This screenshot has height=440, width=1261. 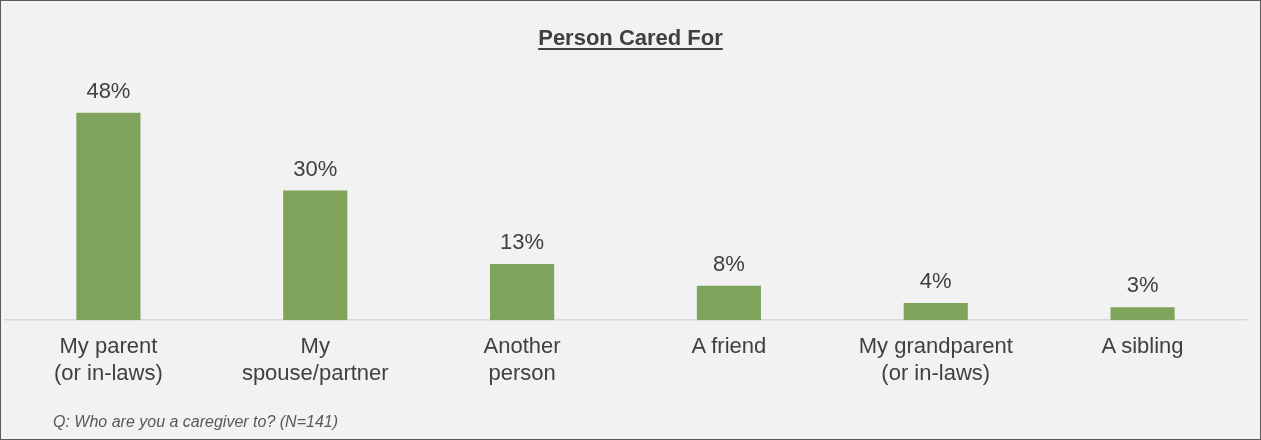 What do you see at coordinates (315, 359) in the screenshot?
I see `x-tick-label: My spouse/partner` at bounding box center [315, 359].